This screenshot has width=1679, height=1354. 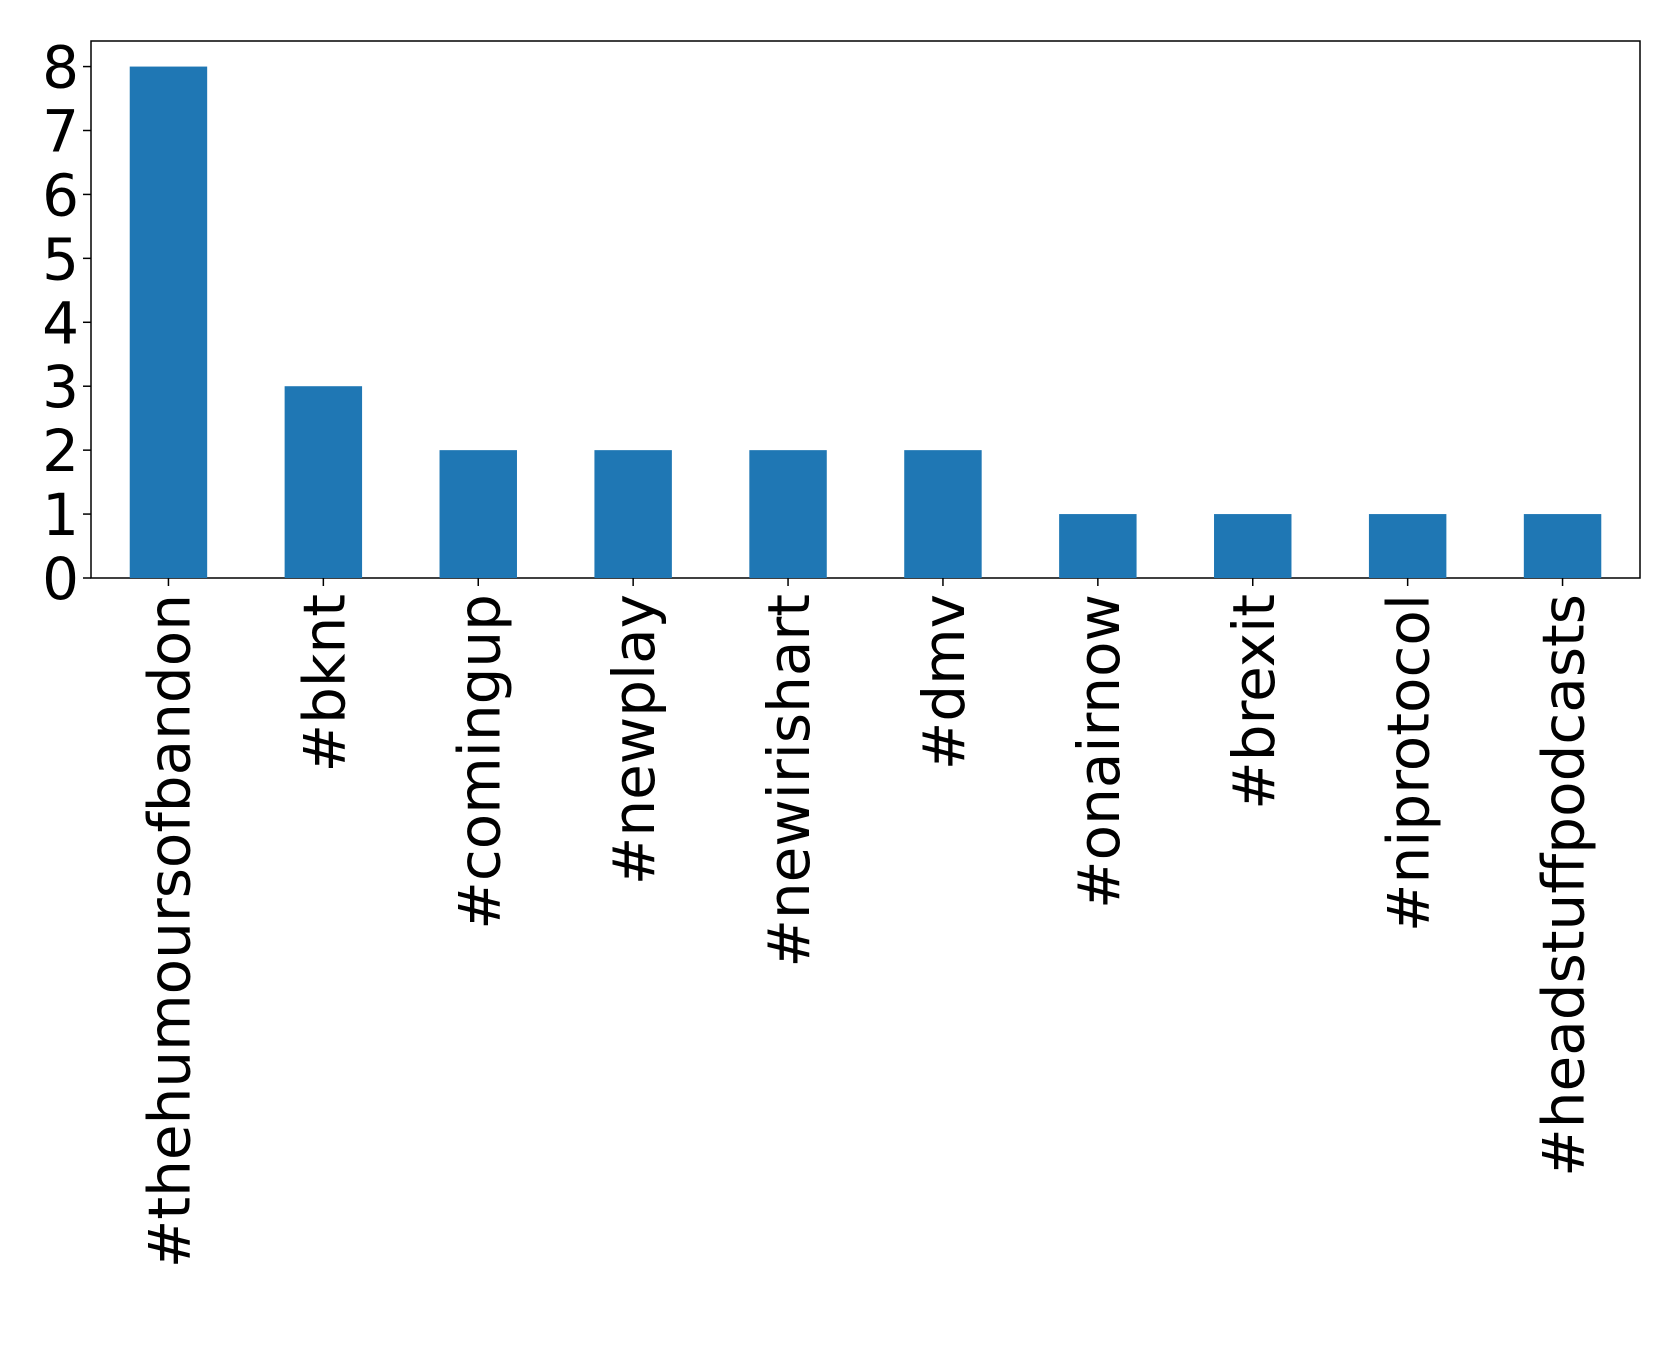 I want to click on x-tick-label: #newplay, so click(x=634, y=739).